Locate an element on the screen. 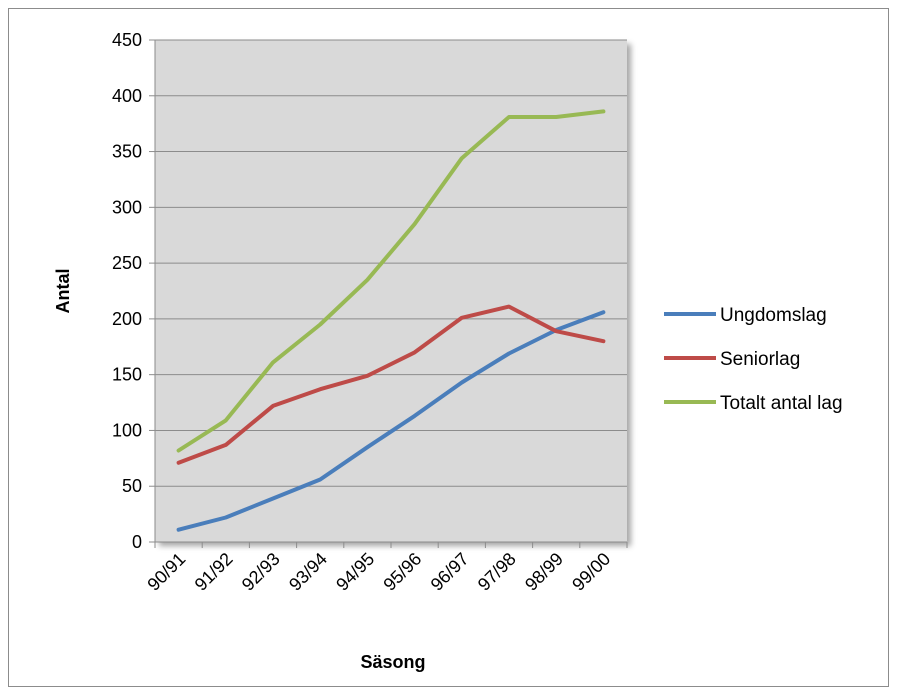 The width and height of the screenshot is (899, 697). y-tick-label: 450 is located at coordinates (127, 40).